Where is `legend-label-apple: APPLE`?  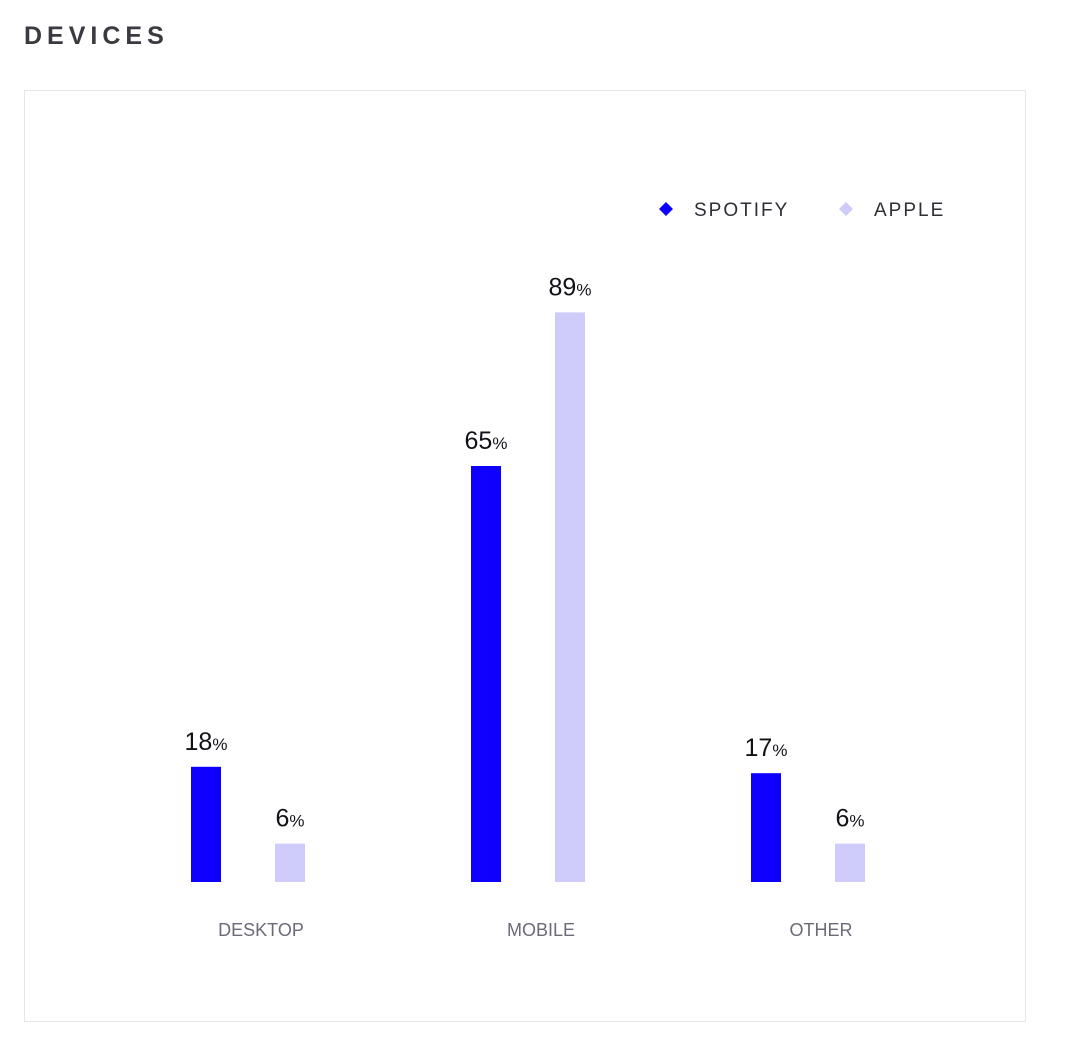
legend-label-apple: APPLE is located at coordinates (909, 210).